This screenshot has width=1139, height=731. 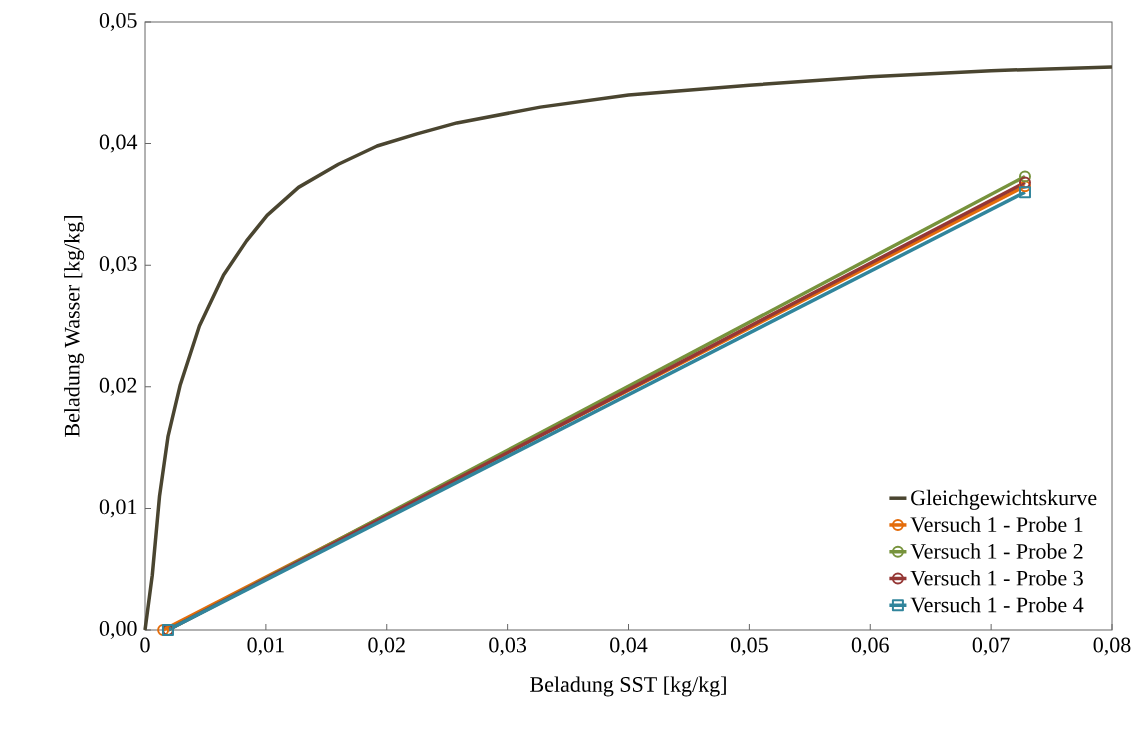 What do you see at coordinates (386, 646) in the screenshot?
I see `x-tick-label: 0,02` at bounding box center [386, 646].